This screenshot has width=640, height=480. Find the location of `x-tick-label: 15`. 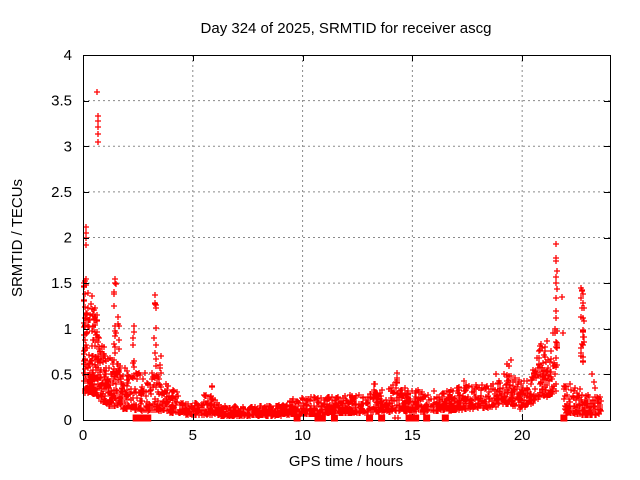

x-tick-label: 15 is located at coordinates (412, 435).